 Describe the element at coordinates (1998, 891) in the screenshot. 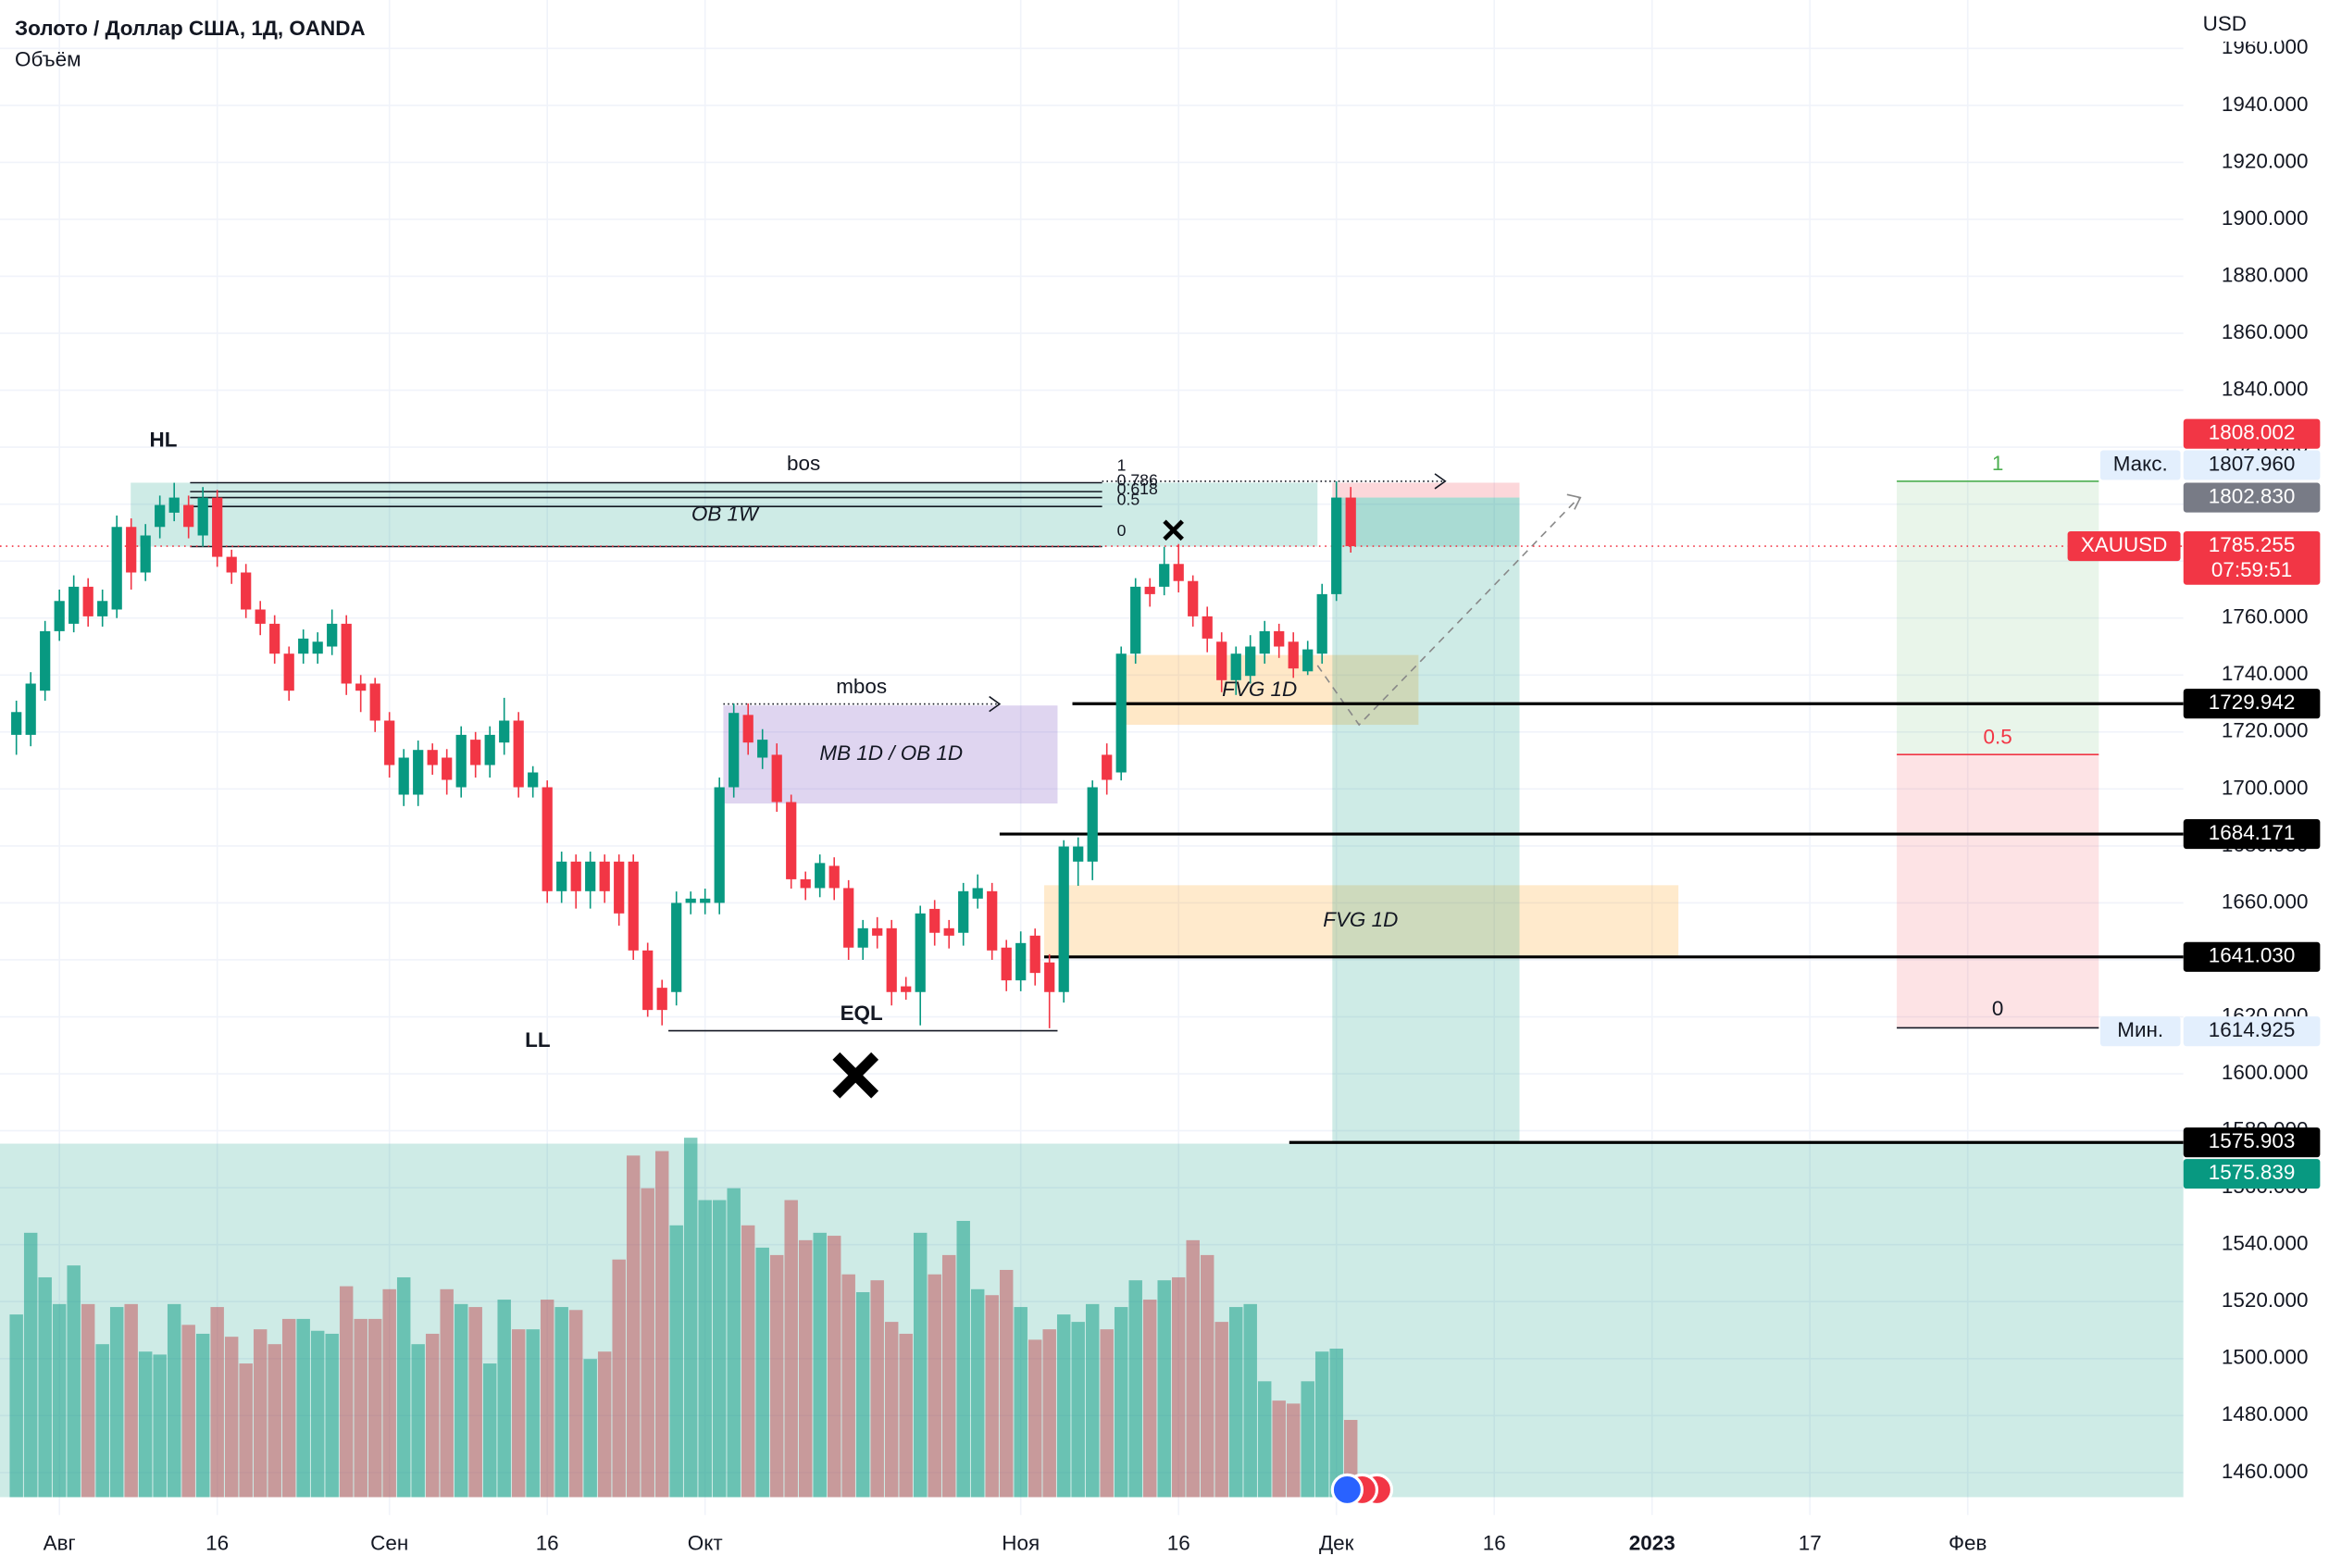

I see `fib-zone` at that location.